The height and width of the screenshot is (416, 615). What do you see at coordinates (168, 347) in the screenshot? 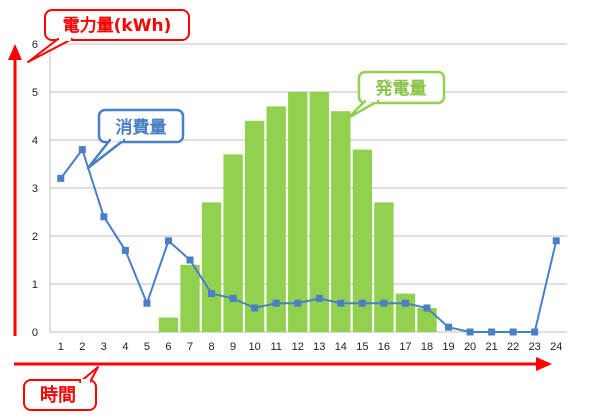
I see `x-tick-label: 6` at bounding box center [168, 347].